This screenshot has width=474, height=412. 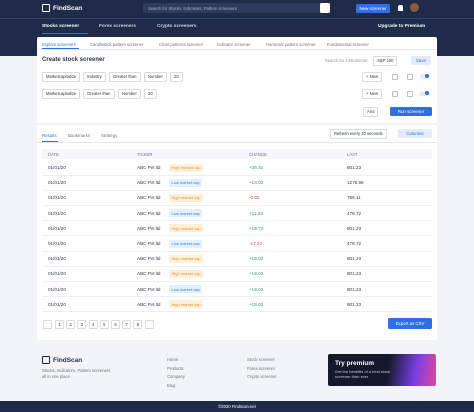 What do you see at coordinates (109, 135) in the screenshot?
I see `result-tab: Strategy` at bounding box center [109, 135].